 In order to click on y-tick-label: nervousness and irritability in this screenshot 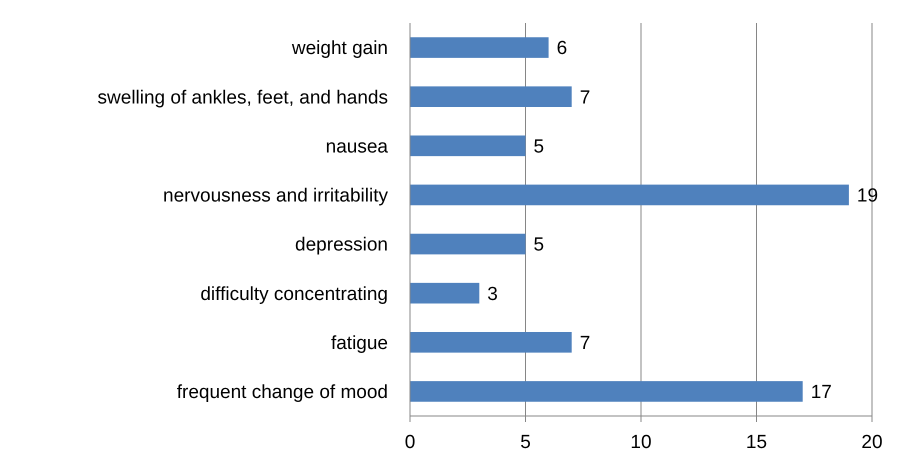, I will do `click(275, 196)`.